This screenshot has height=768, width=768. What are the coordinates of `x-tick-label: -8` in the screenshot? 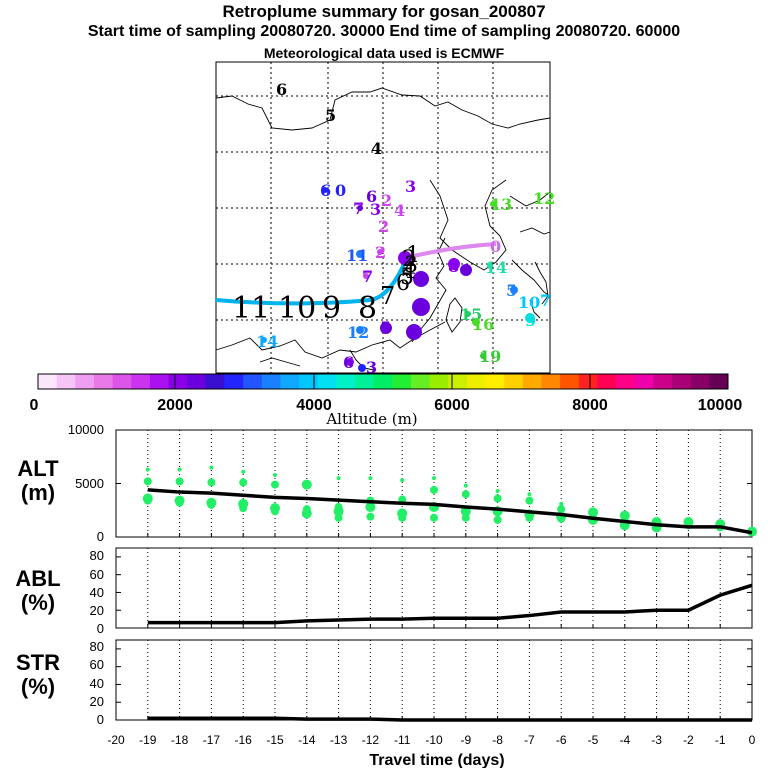 It's located at (497, 740).